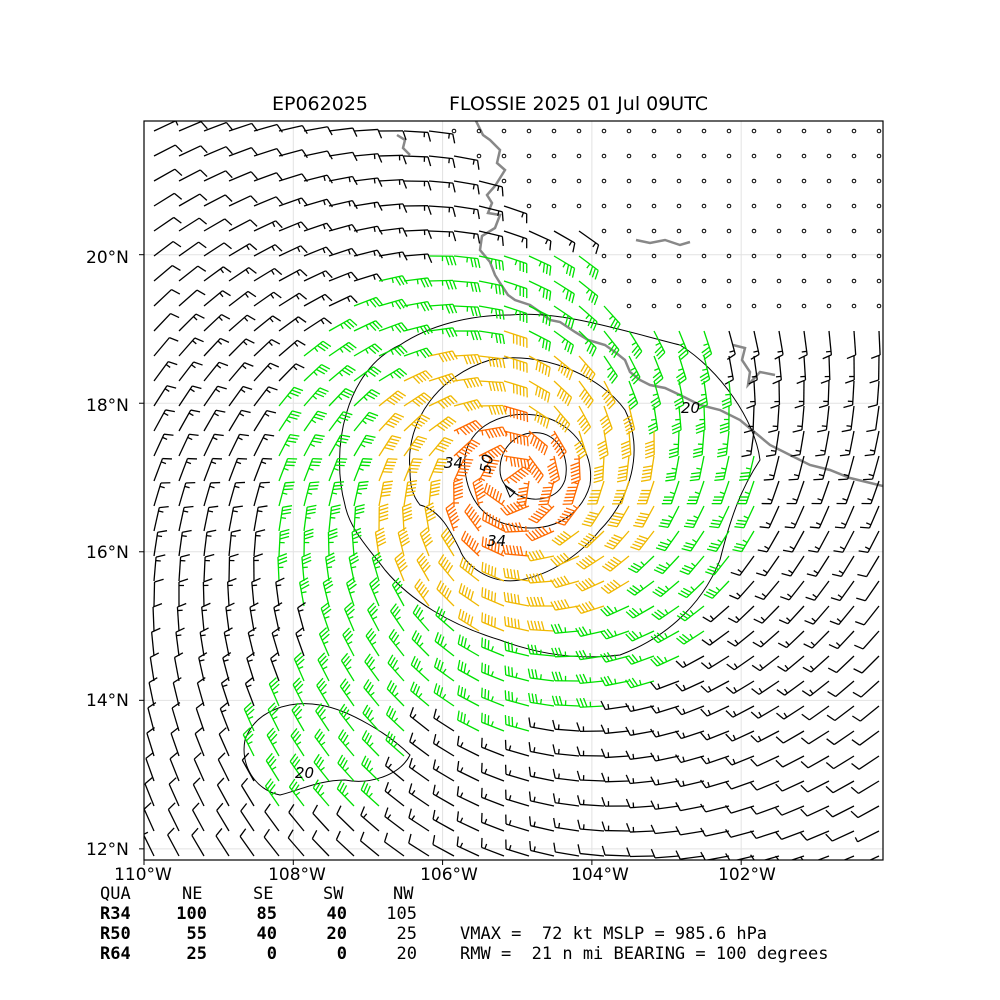 This screenshot has width=1000, height=1000. Describe the element at coordinates (115, 934) in the screenshot. I see `radii-row-label: R50` at that location.